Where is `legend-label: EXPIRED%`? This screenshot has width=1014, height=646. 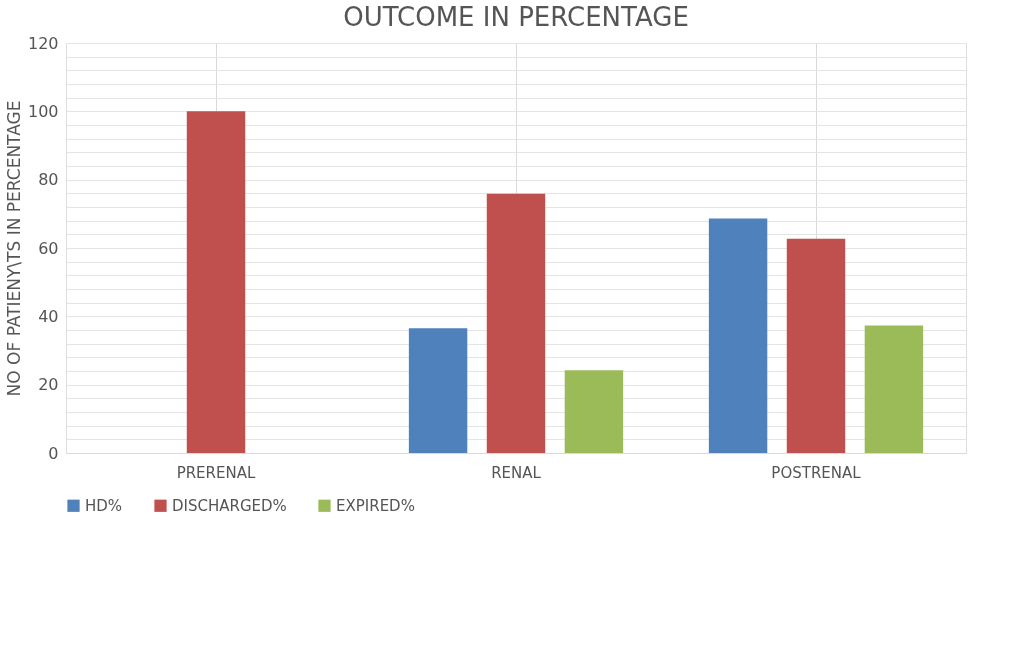
legend-label: EXPIRED% is located at coordinates (375, 505).